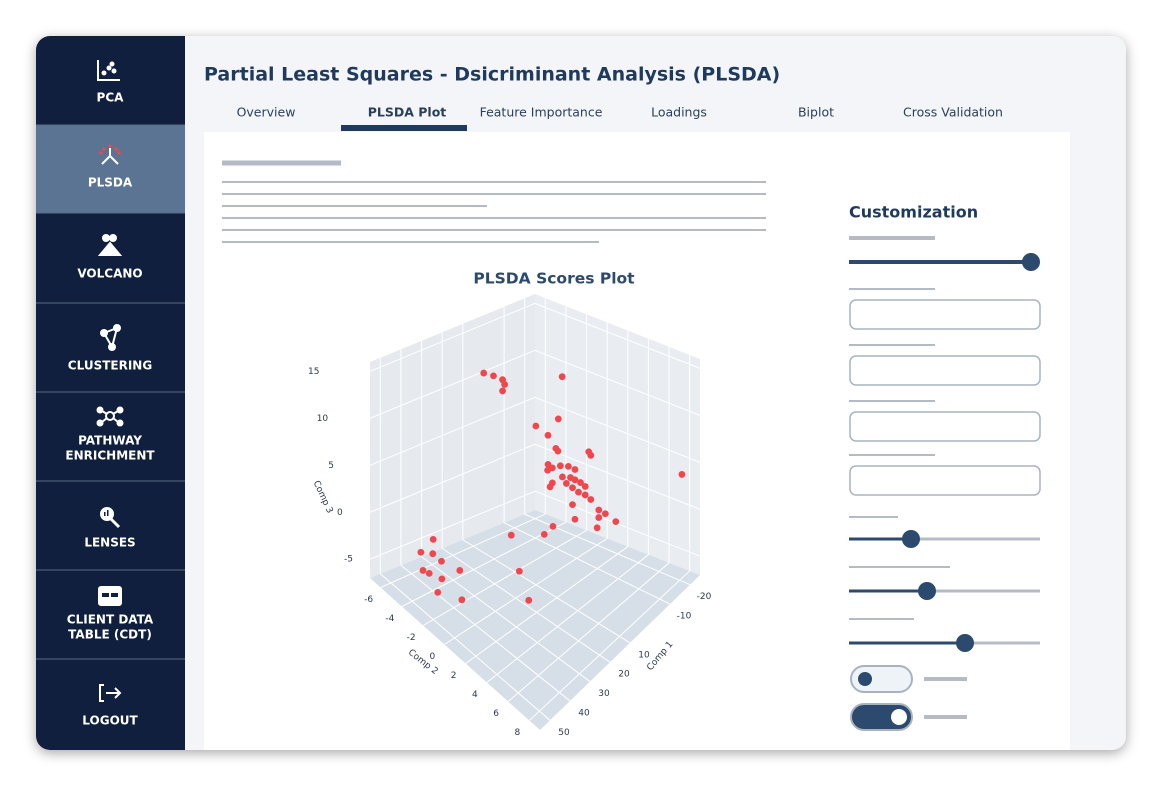 This screenshot has width=1170, height=794. What do you see at coordinates (110, 620) in the screenshot?
I see `nav-label: CLIENT DATA` at bounding box center [110, 620].